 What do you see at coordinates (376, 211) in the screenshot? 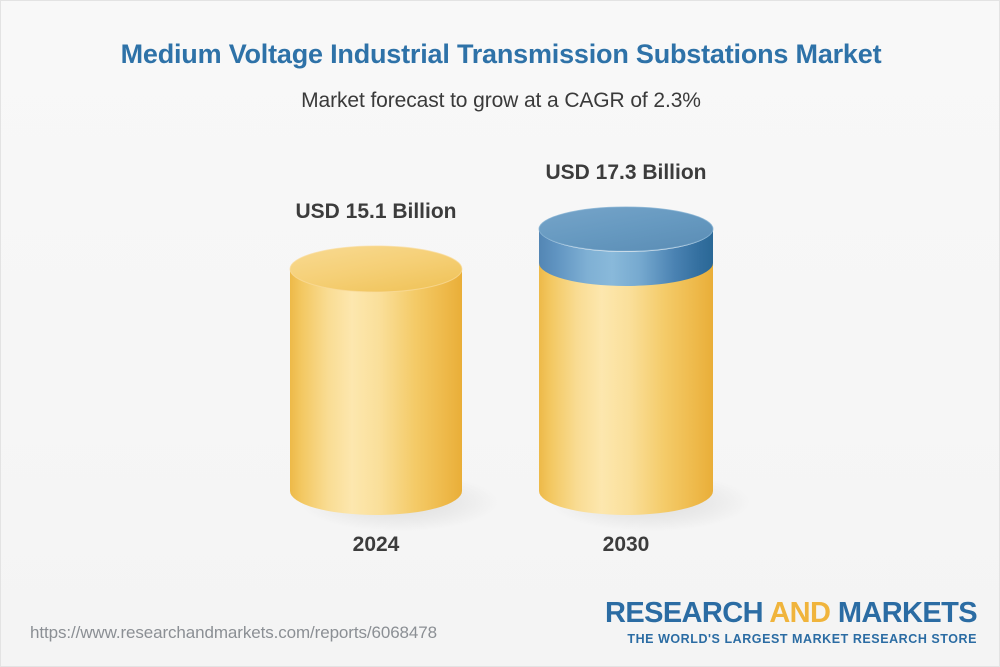
I see `value-label-2024: USD 15.1 Billion` at bounding box center [376, 211].